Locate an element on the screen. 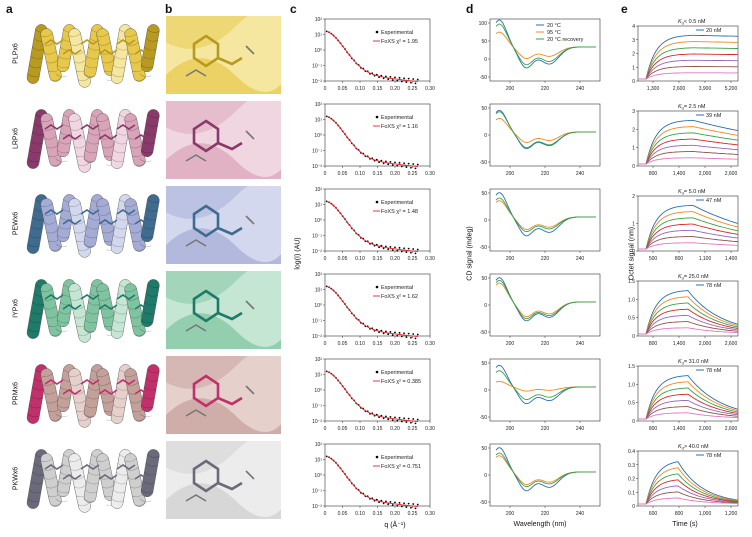  y-tick-label: 4 is located at coordinates (633, 27).